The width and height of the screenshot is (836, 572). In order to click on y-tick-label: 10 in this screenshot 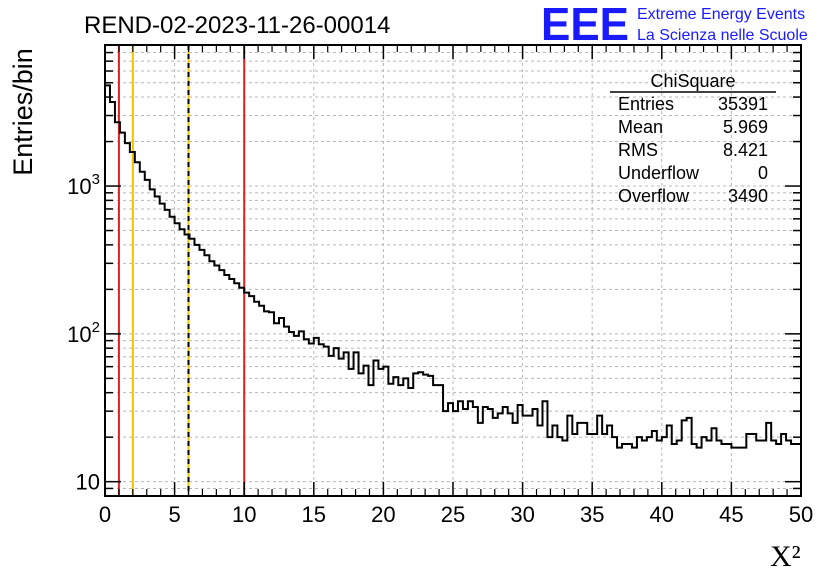, I will do `click(88, 482)`.